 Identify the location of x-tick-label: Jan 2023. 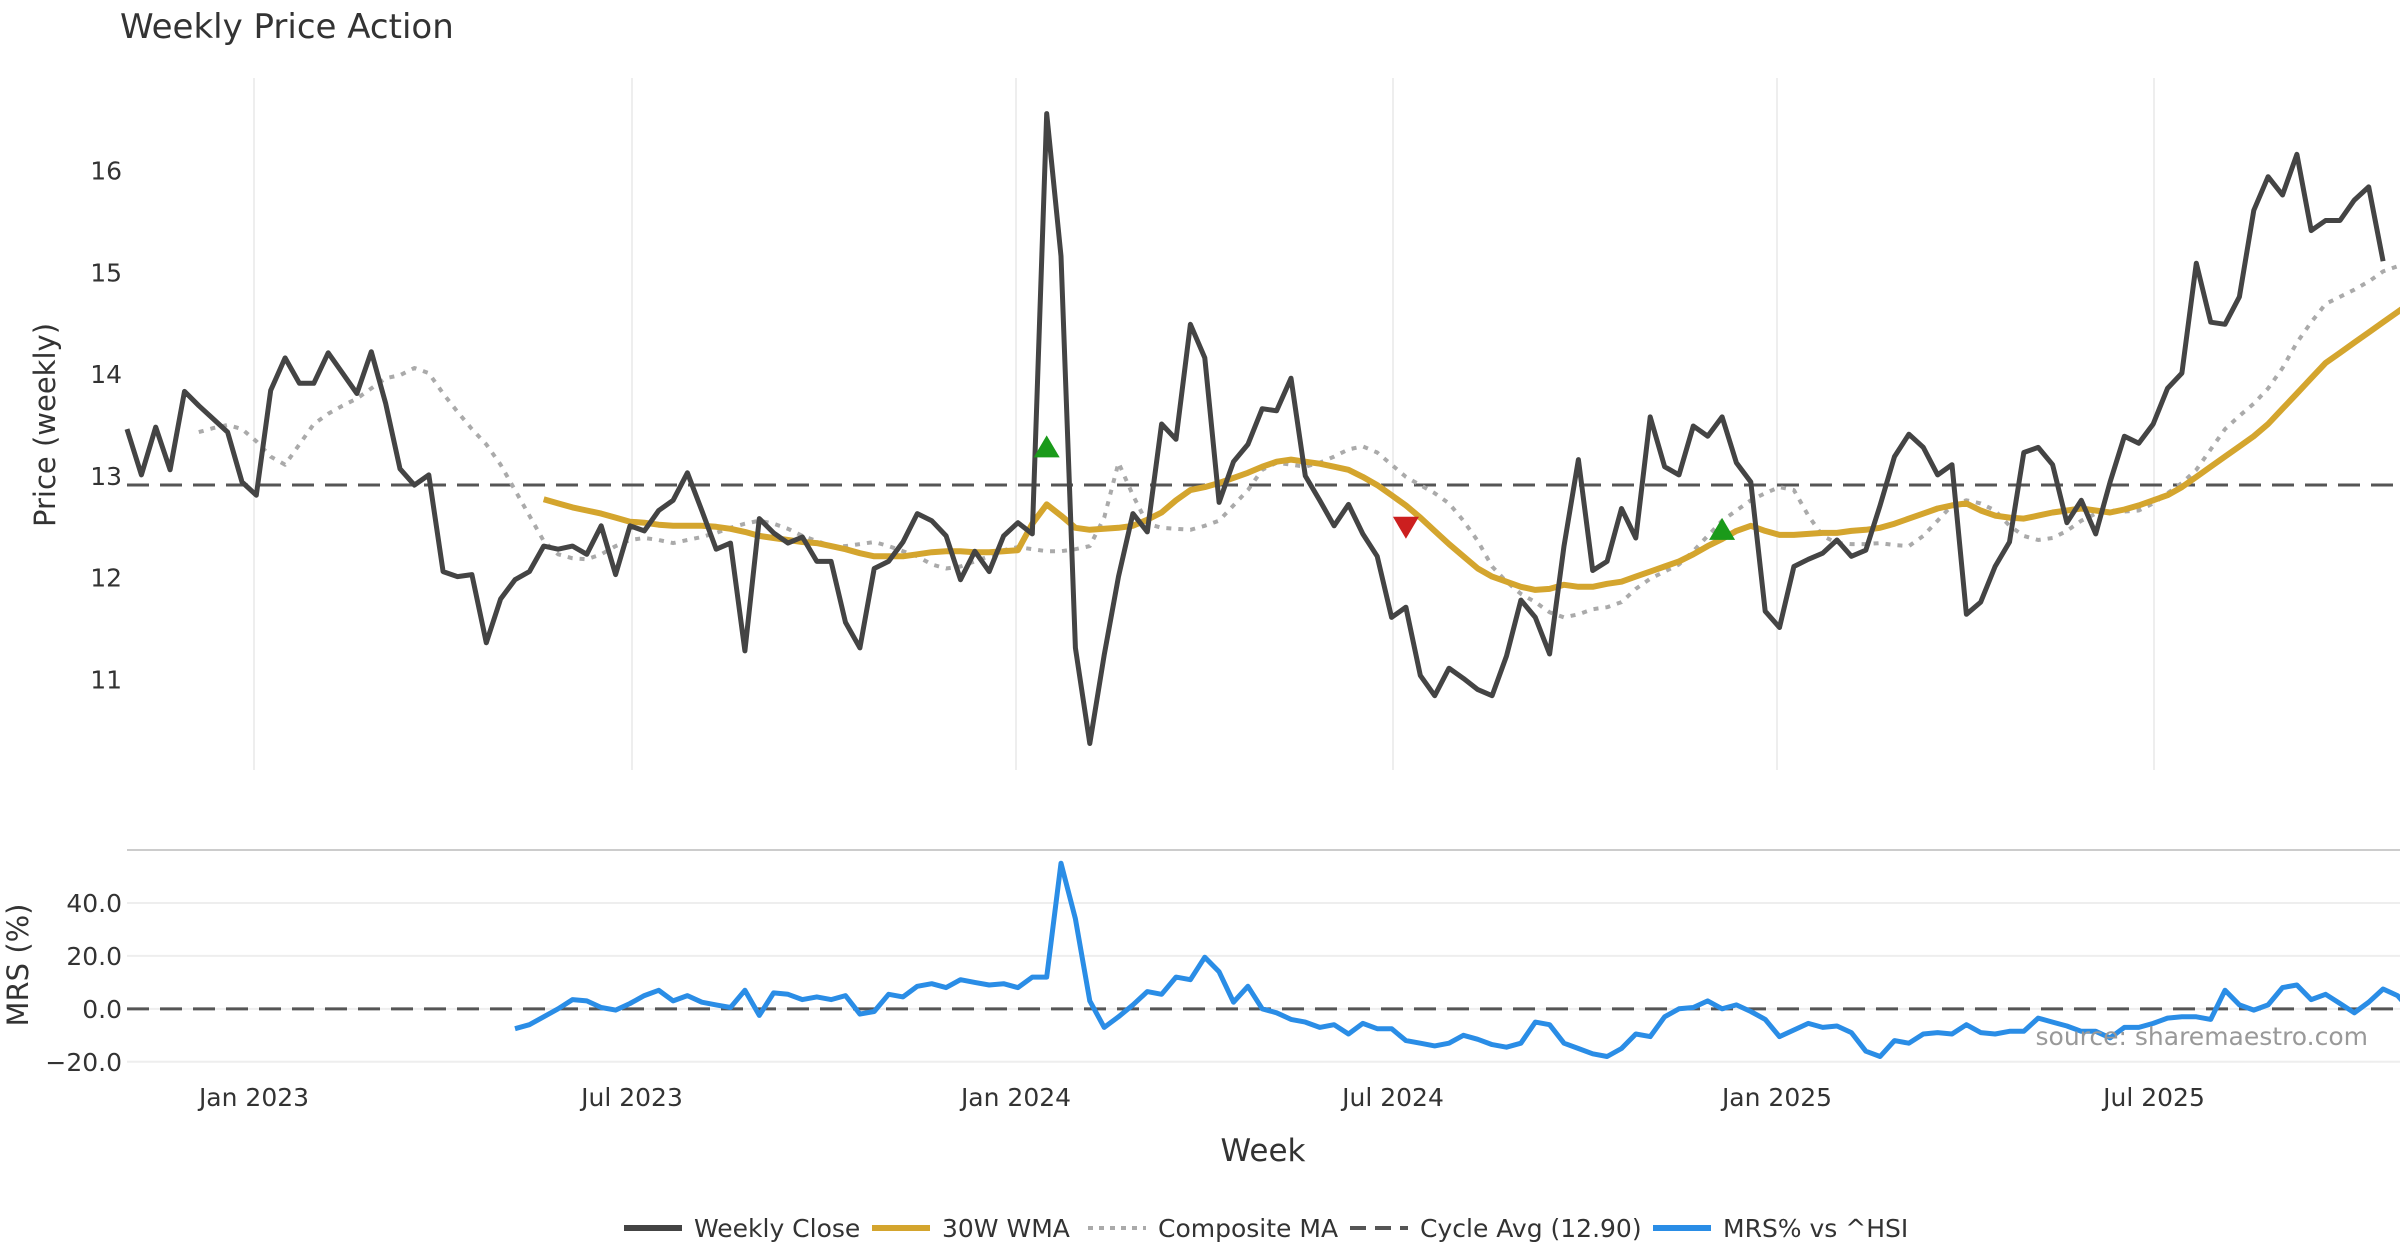
(253, 1097).